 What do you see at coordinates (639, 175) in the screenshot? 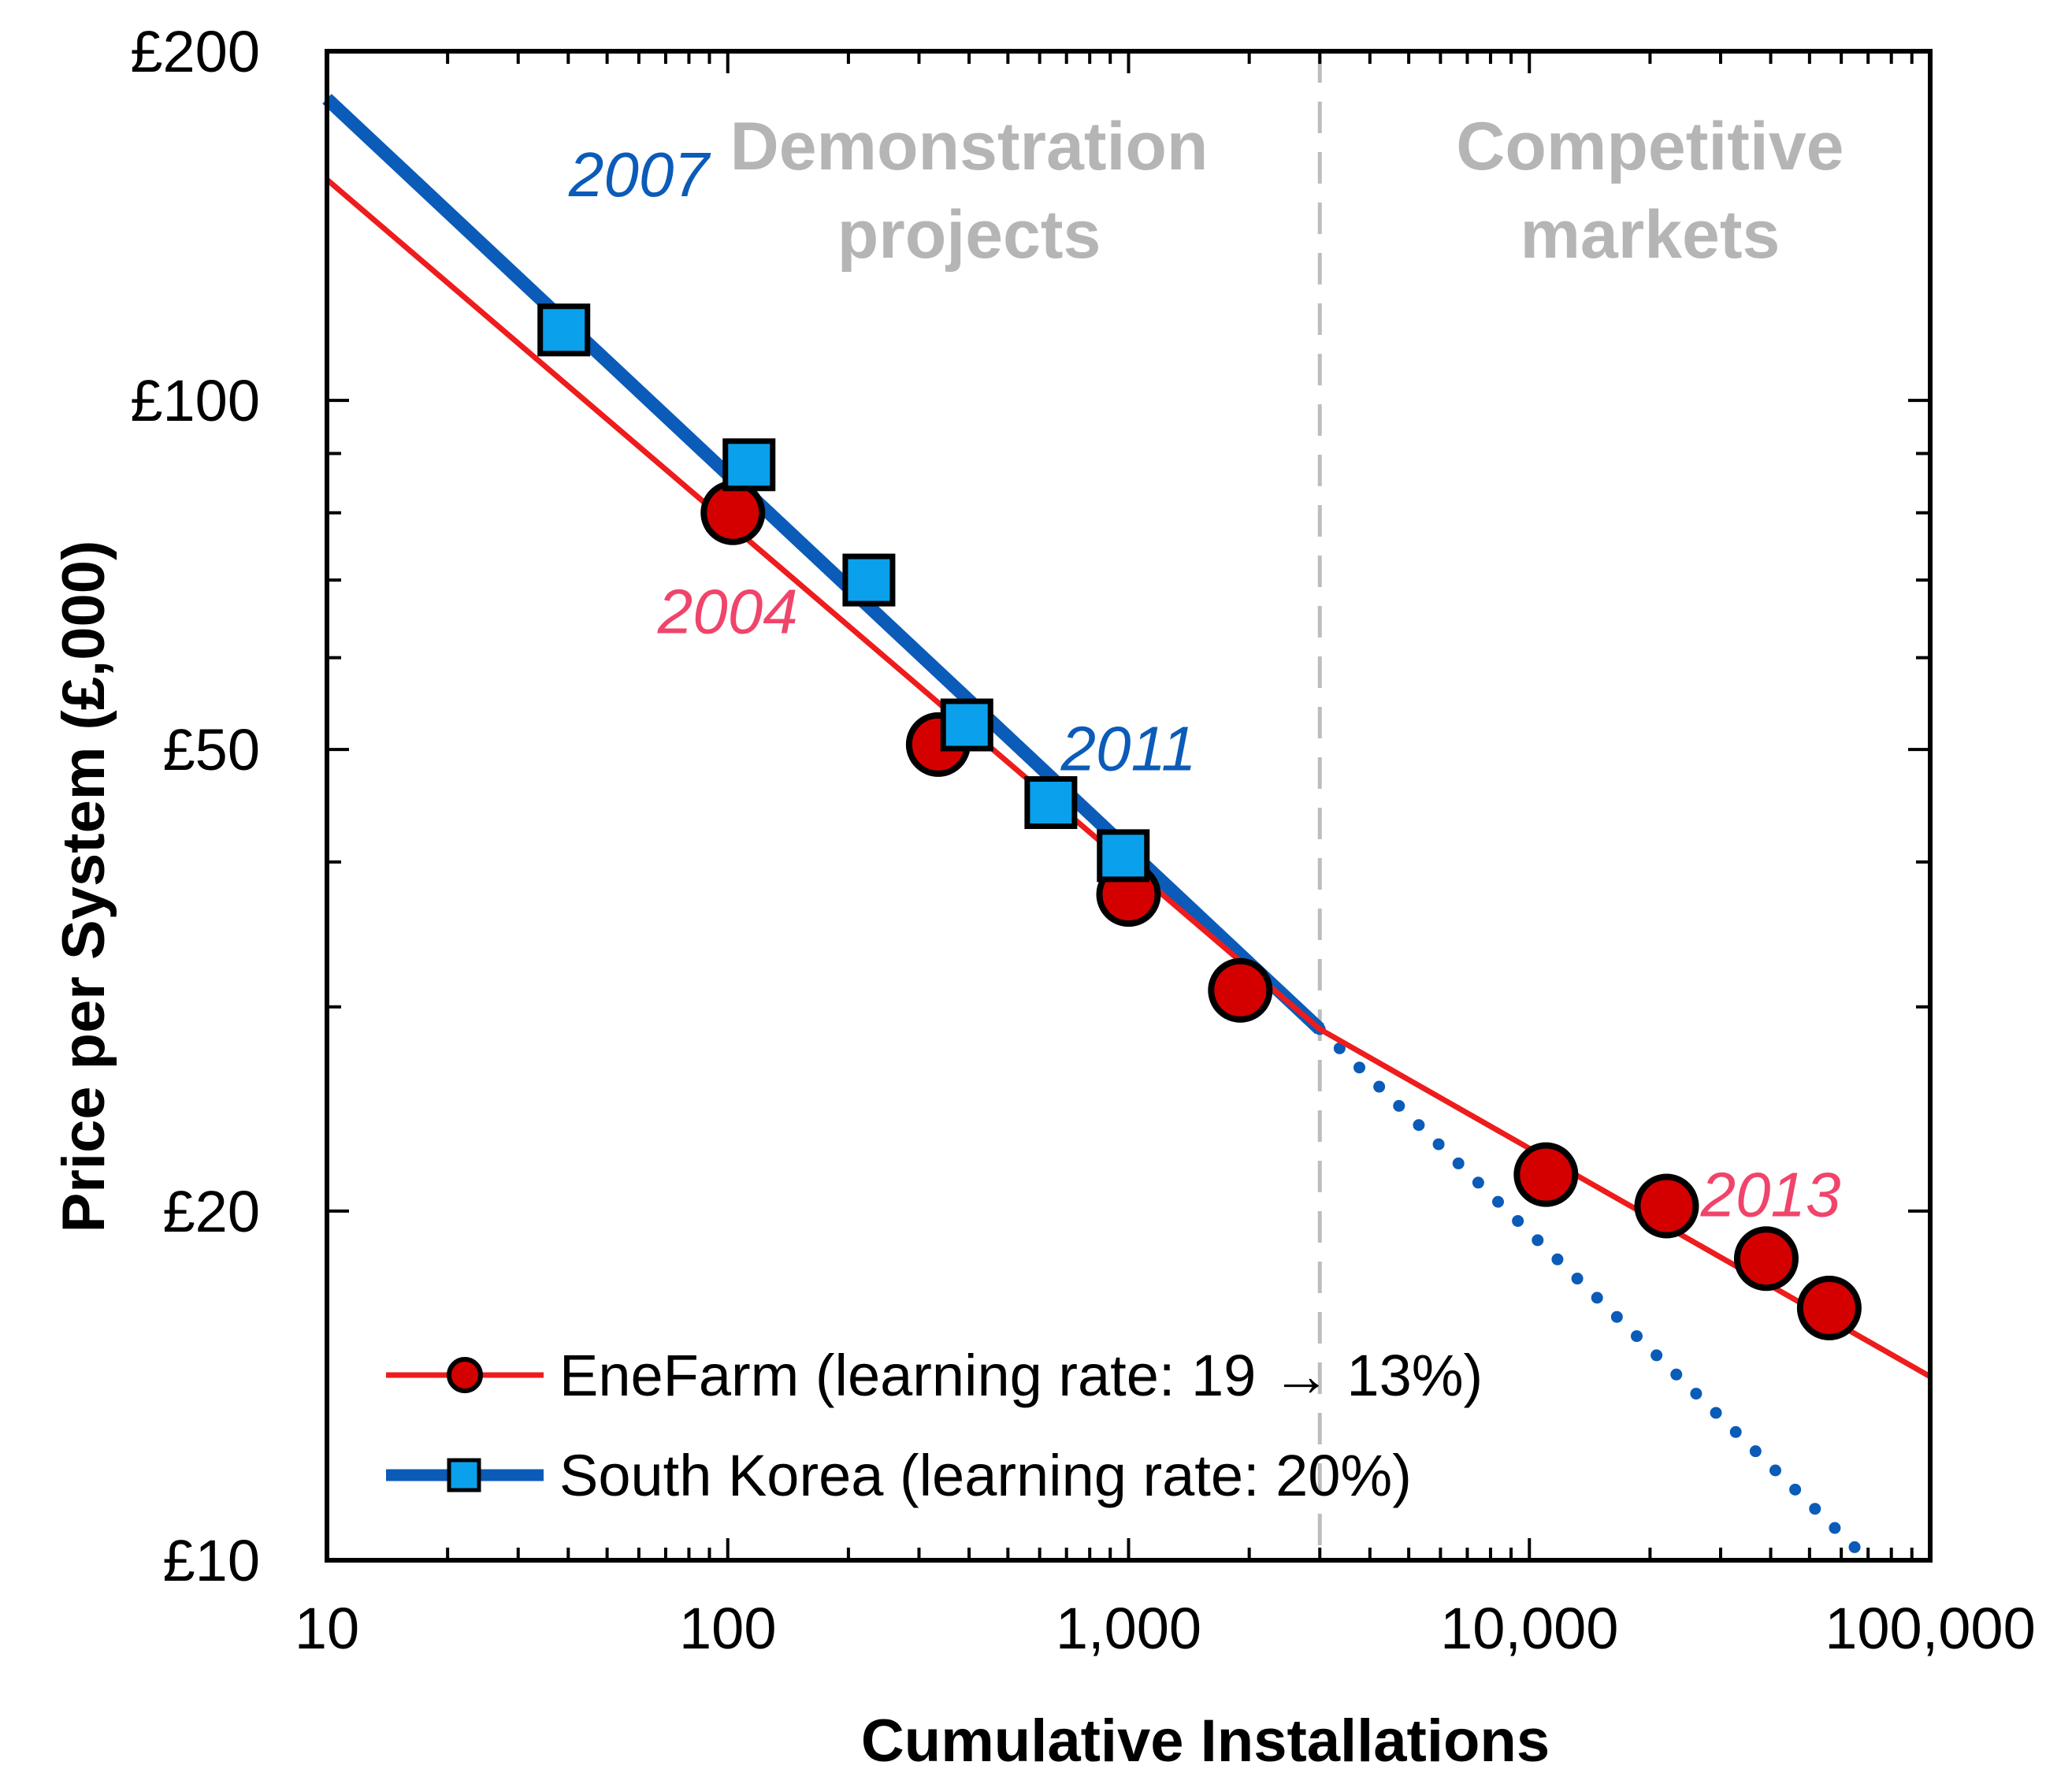
I see `year-2007-label: 2007` at bounding box center [639, 175].